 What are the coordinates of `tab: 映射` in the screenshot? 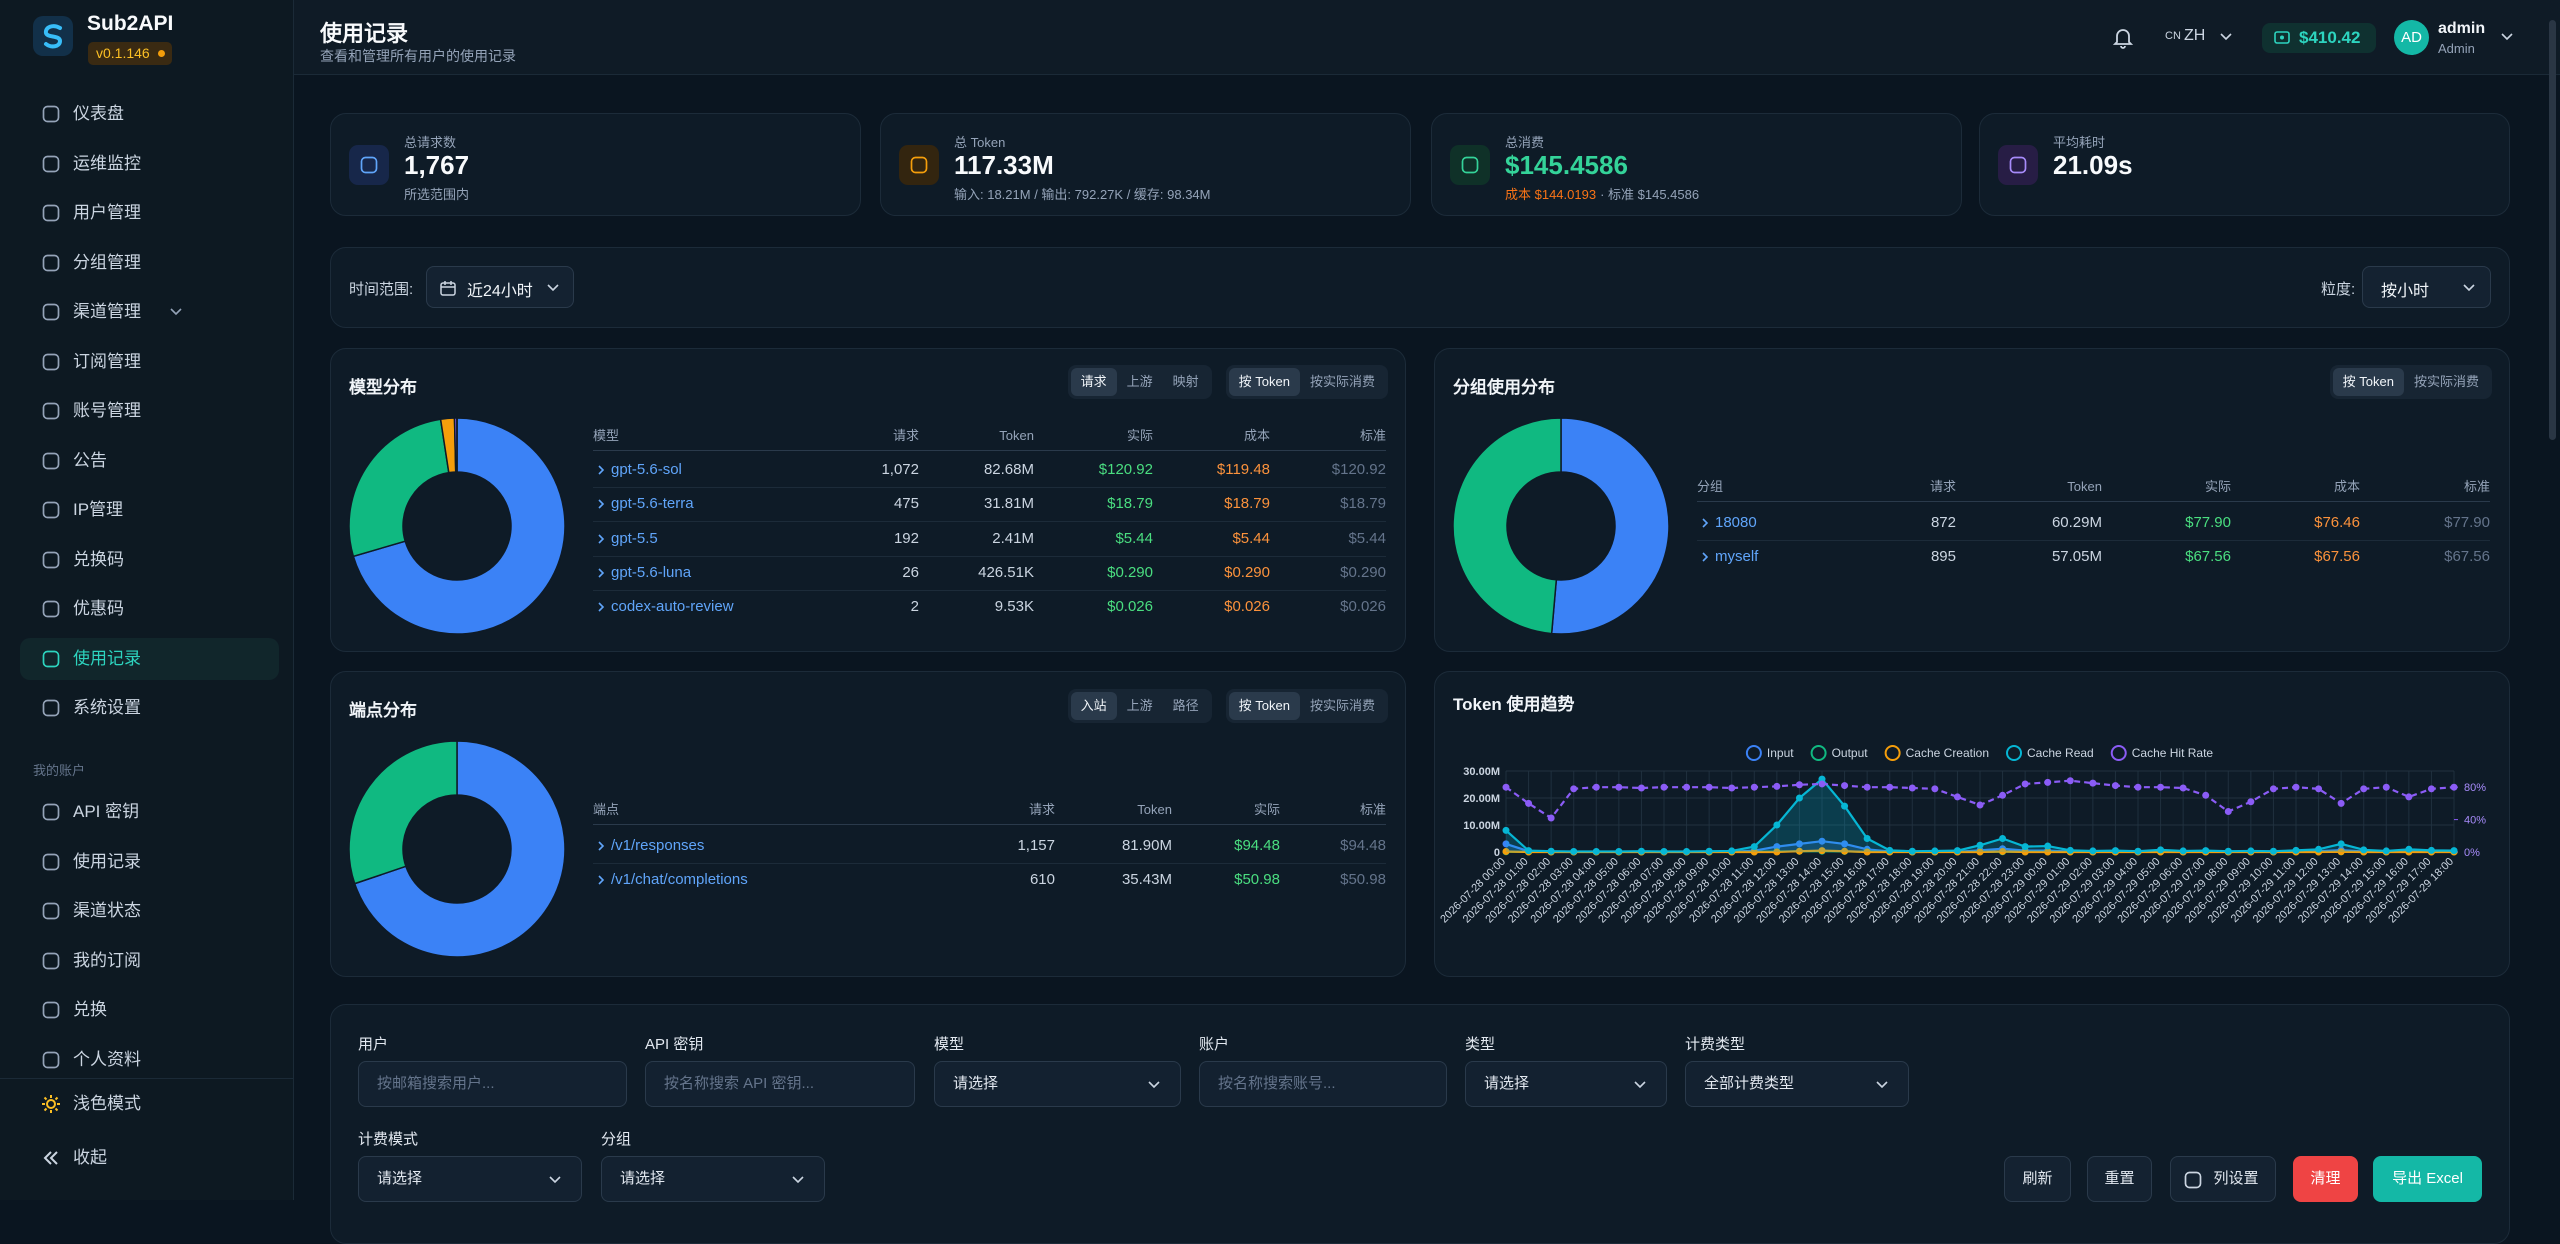 It's located at (1186, 382).